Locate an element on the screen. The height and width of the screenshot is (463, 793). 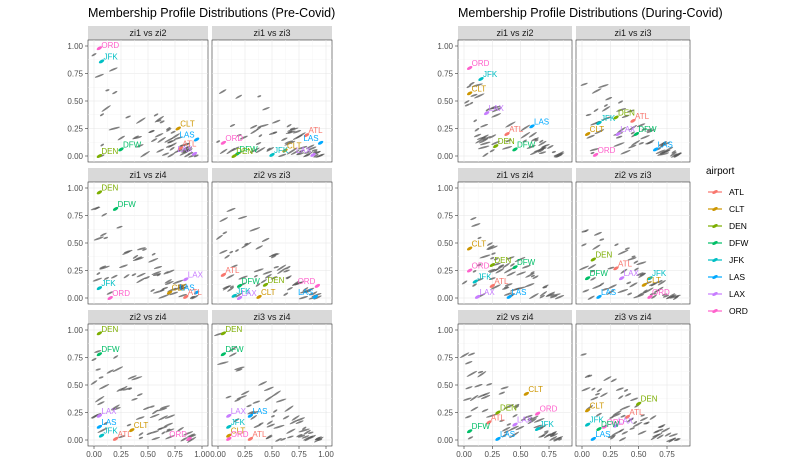
y-tick-label: 0.75 is located at coordinates (75, 74).